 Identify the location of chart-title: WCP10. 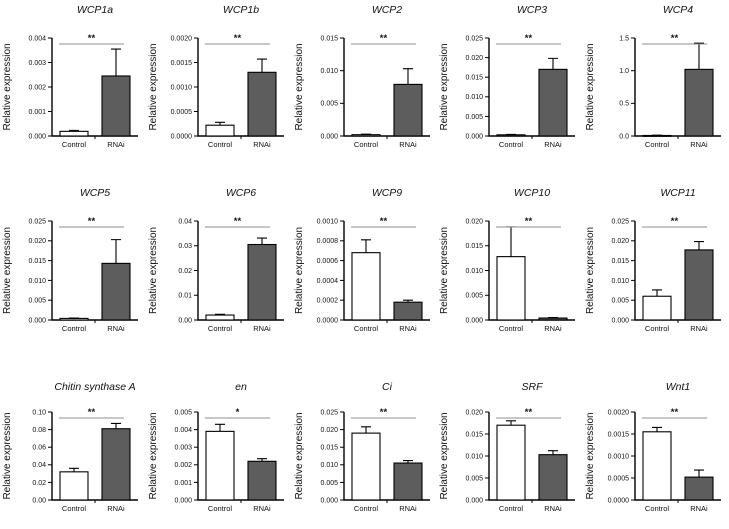
(532, 193).